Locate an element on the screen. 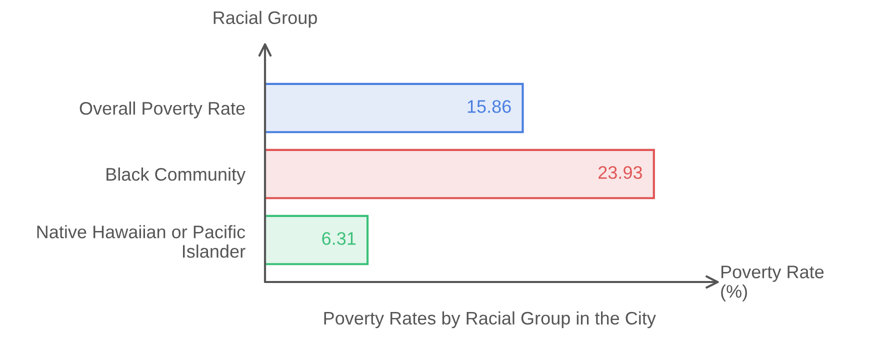 This screenshot has height=342, width=870. y-tick-label: Black Community is located at coordinates (176, 176).